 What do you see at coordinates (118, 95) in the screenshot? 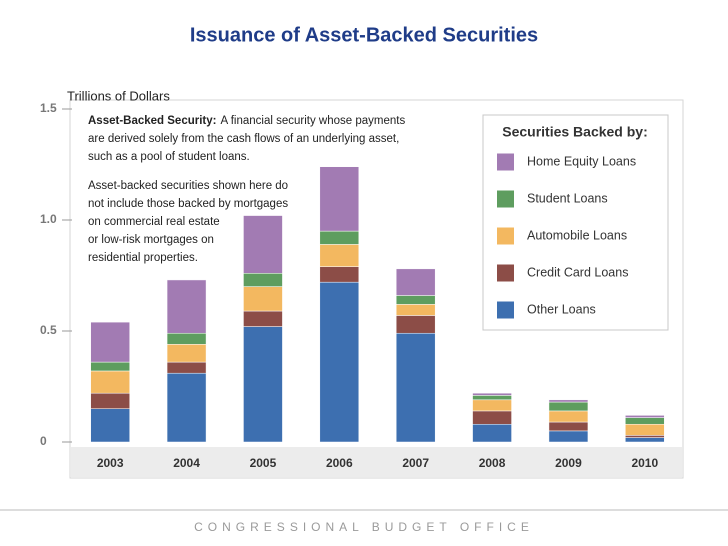
I see `y-axis-label: Trillions of Dollars` at bounding box center [118, 95].